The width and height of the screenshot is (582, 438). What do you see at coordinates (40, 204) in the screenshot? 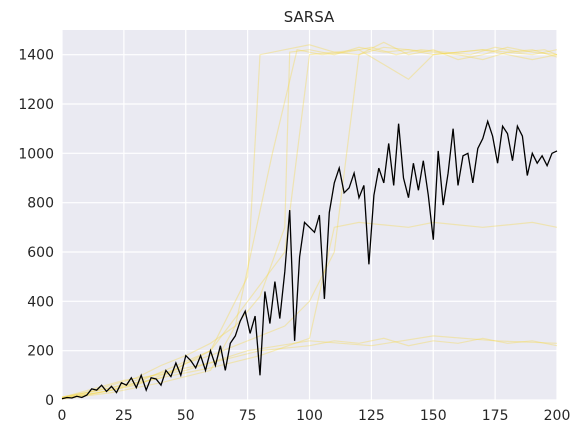
I see `y-tick-label: 800` at bounding box center [40, 204].